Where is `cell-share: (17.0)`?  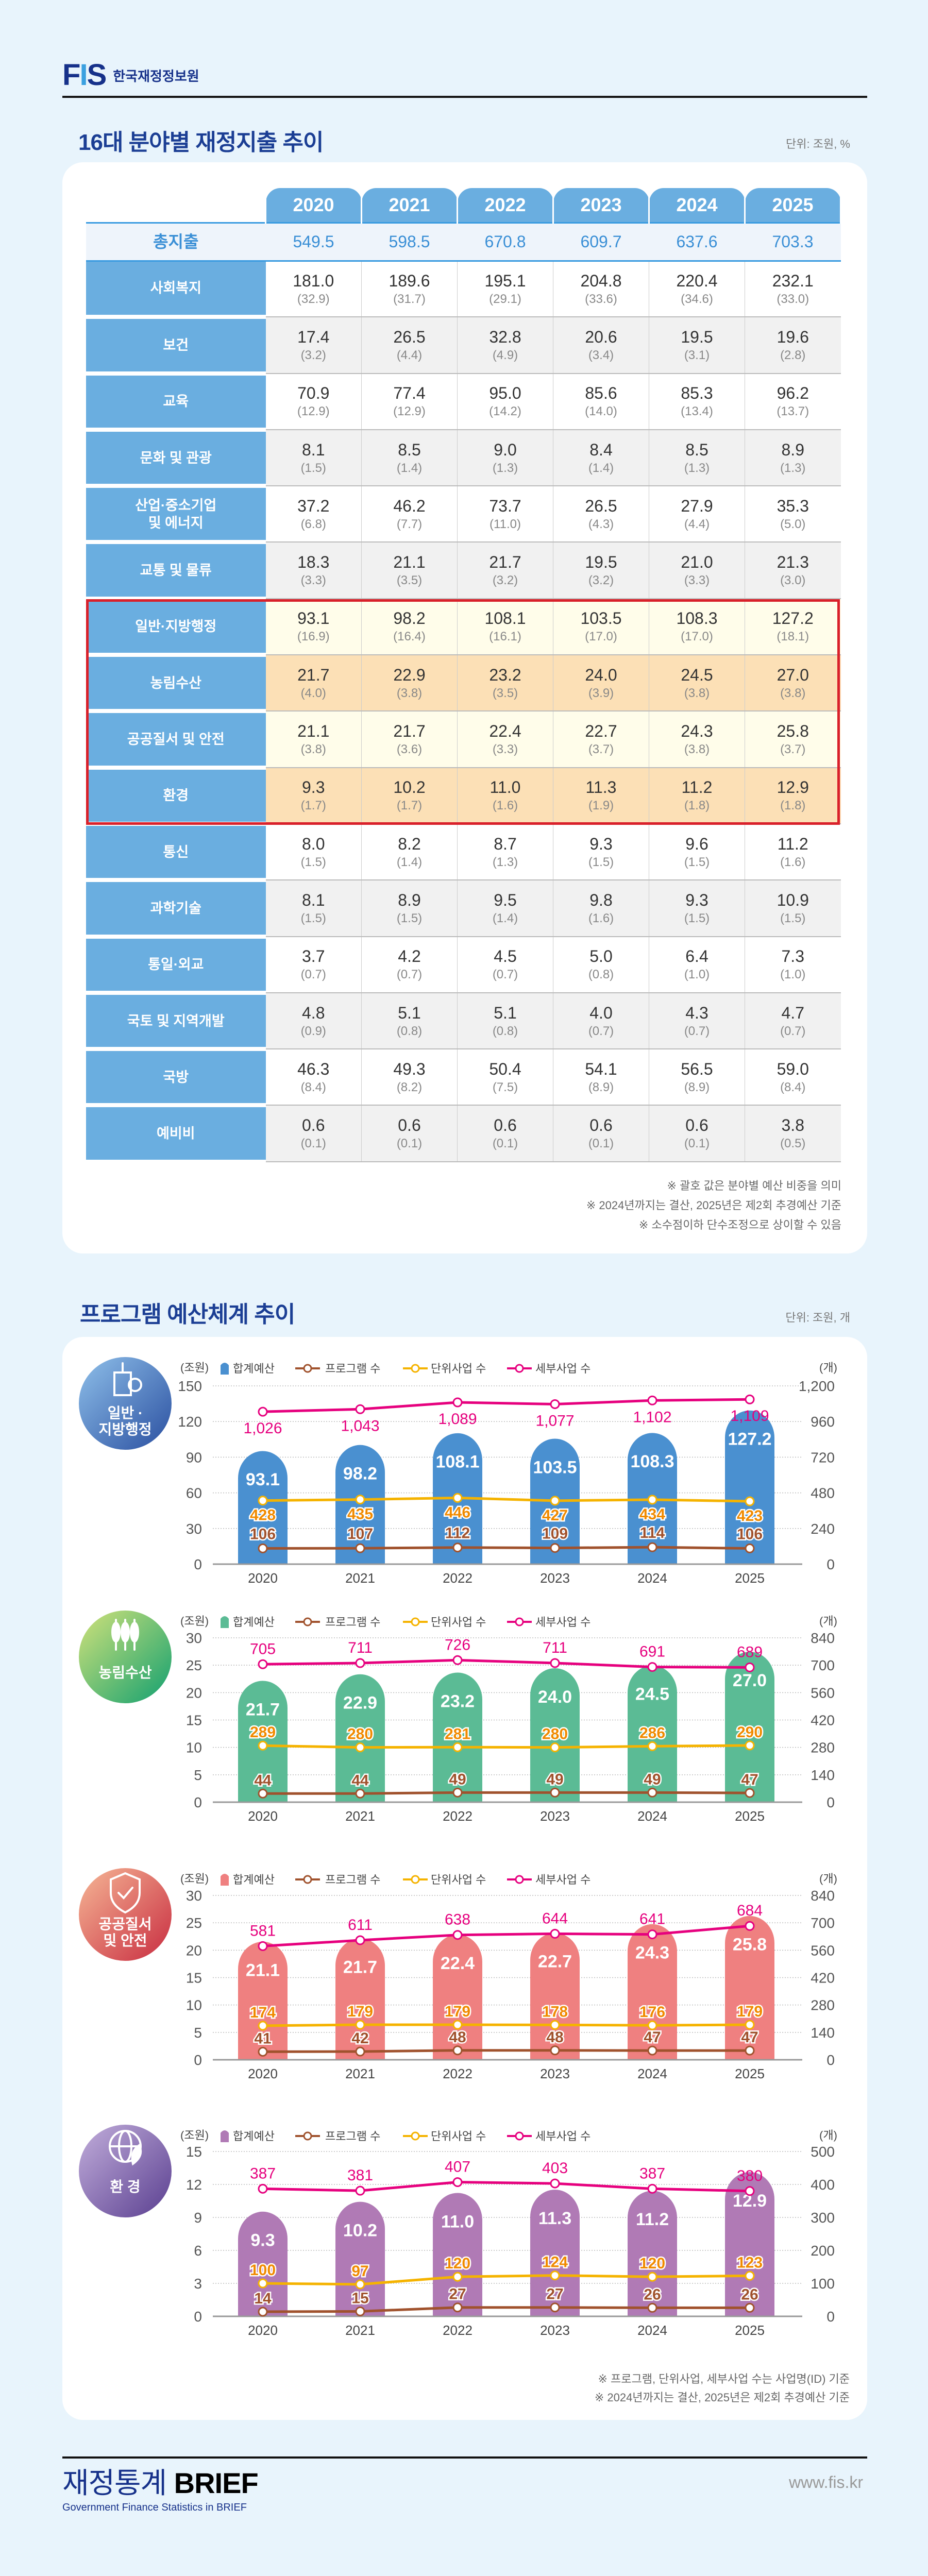 cell-share: (17.0) is located at coordinates (697, 637).